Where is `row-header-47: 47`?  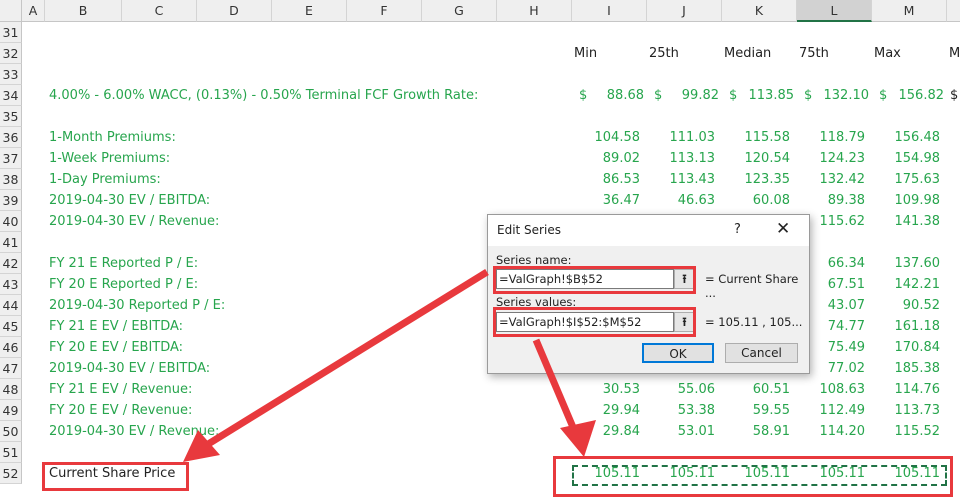
row-header-47: 47 is located at coordinates (11, 368).